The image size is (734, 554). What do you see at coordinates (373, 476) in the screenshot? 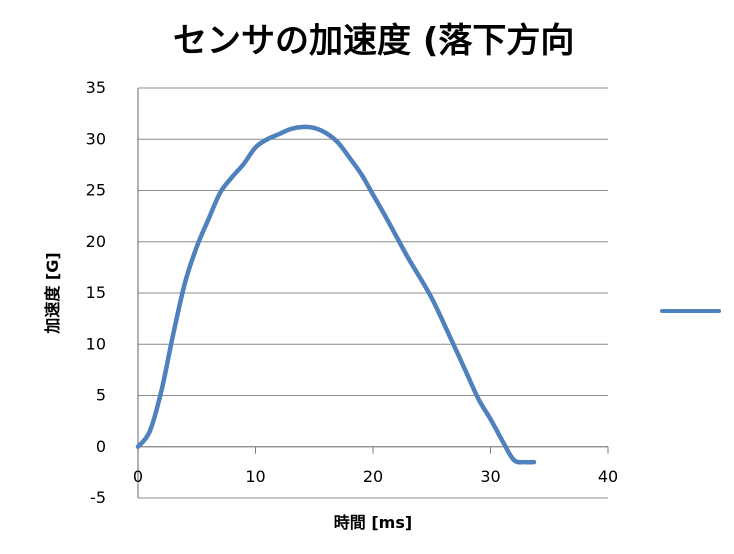
I see `x-tick-label-2: 20` at bounding box center [373, 476].